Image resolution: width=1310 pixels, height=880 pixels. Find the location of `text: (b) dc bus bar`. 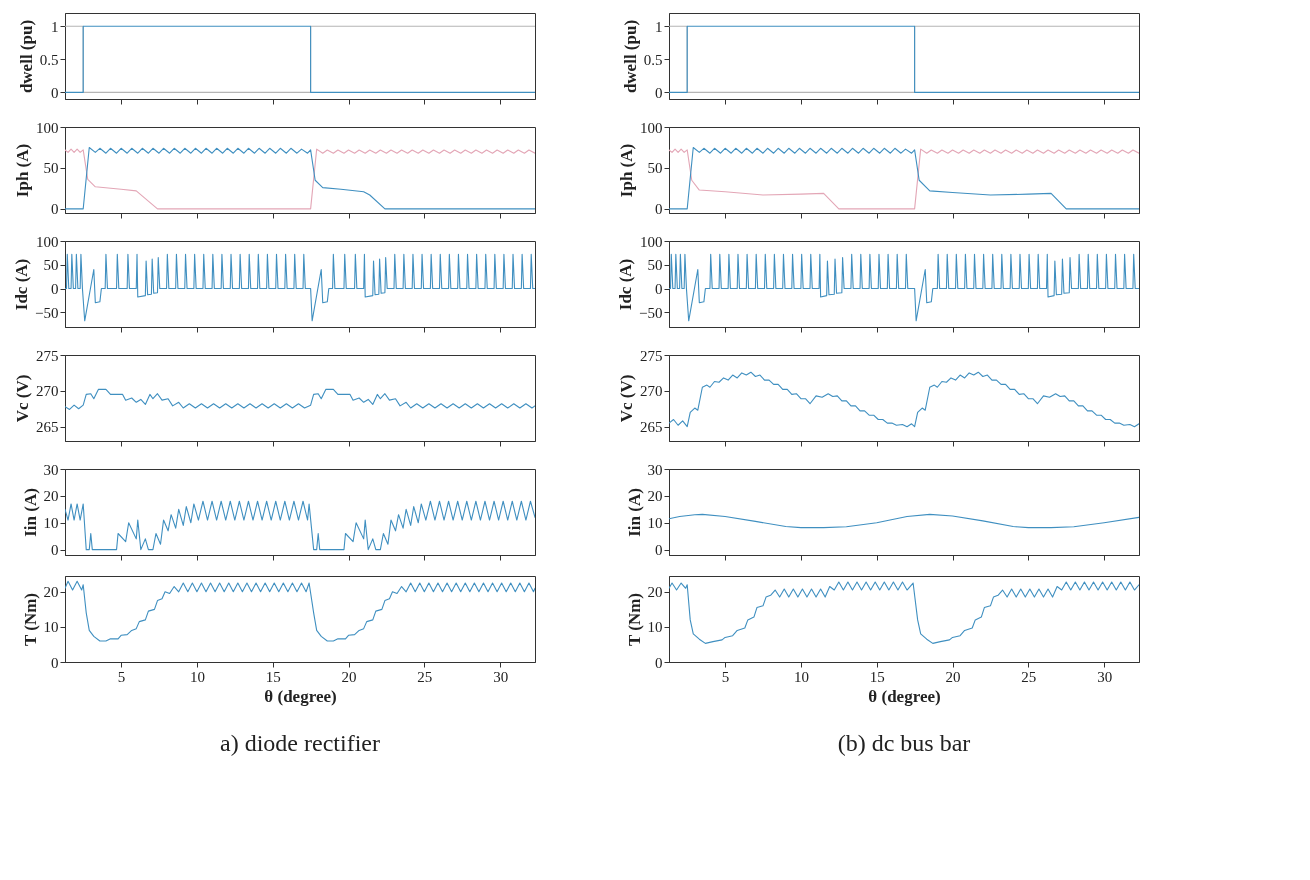

text: (b) dc bus bar is located at coordinates (904, 743).